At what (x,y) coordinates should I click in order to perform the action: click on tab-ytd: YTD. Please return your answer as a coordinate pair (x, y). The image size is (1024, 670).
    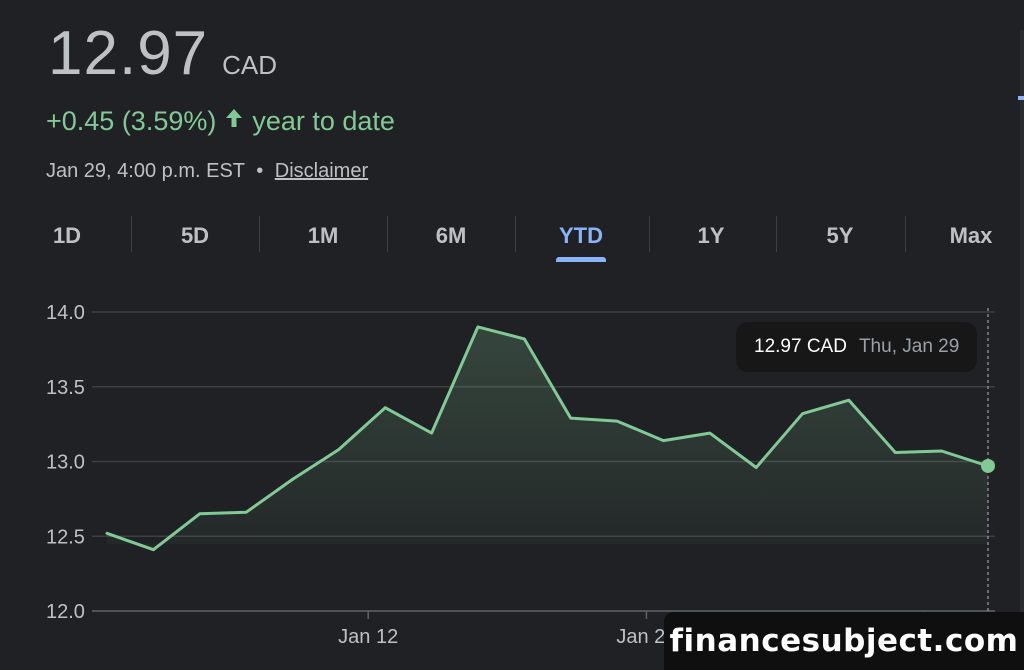
    Looking at the image, I should click on (581, 238).